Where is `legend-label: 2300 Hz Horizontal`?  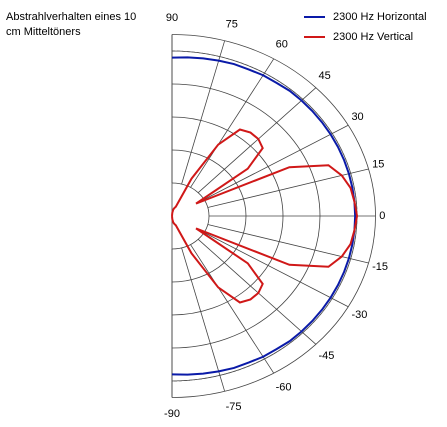 legend-label: 2300 Hz Horizontal is located at coordinates (380, 17).